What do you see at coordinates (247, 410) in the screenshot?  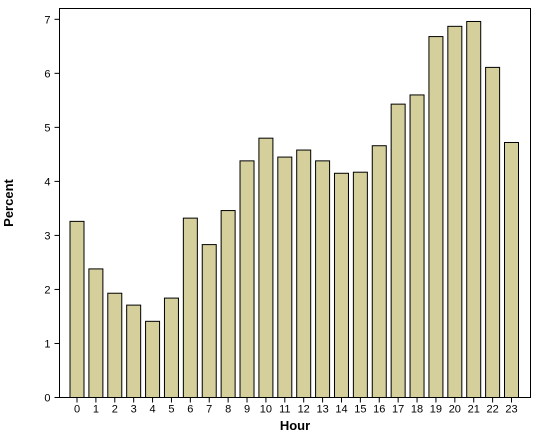 I see `x-tick-label: 9` at bounding box center [247, 410].